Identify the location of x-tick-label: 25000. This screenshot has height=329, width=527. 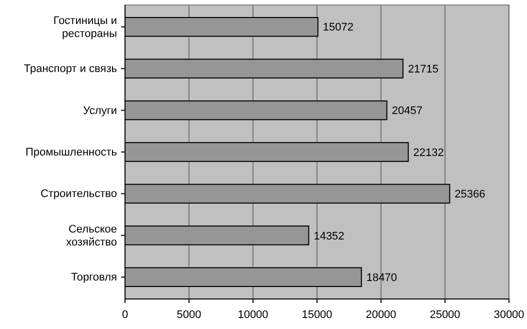
(445, 315).